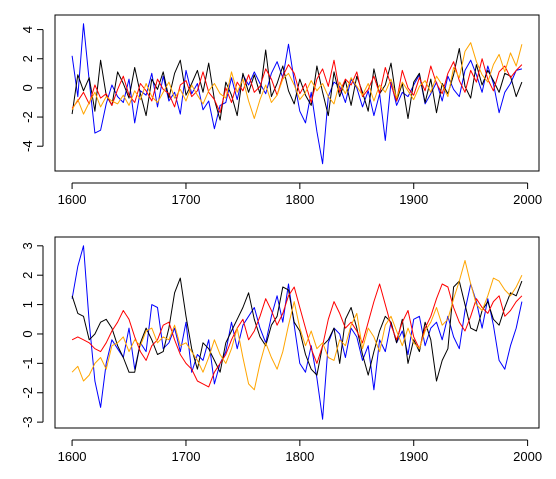 Image resolution: width=556 pixels, height=479 pixels. I want to click on y-tick-label: 3, so click(27, 245).